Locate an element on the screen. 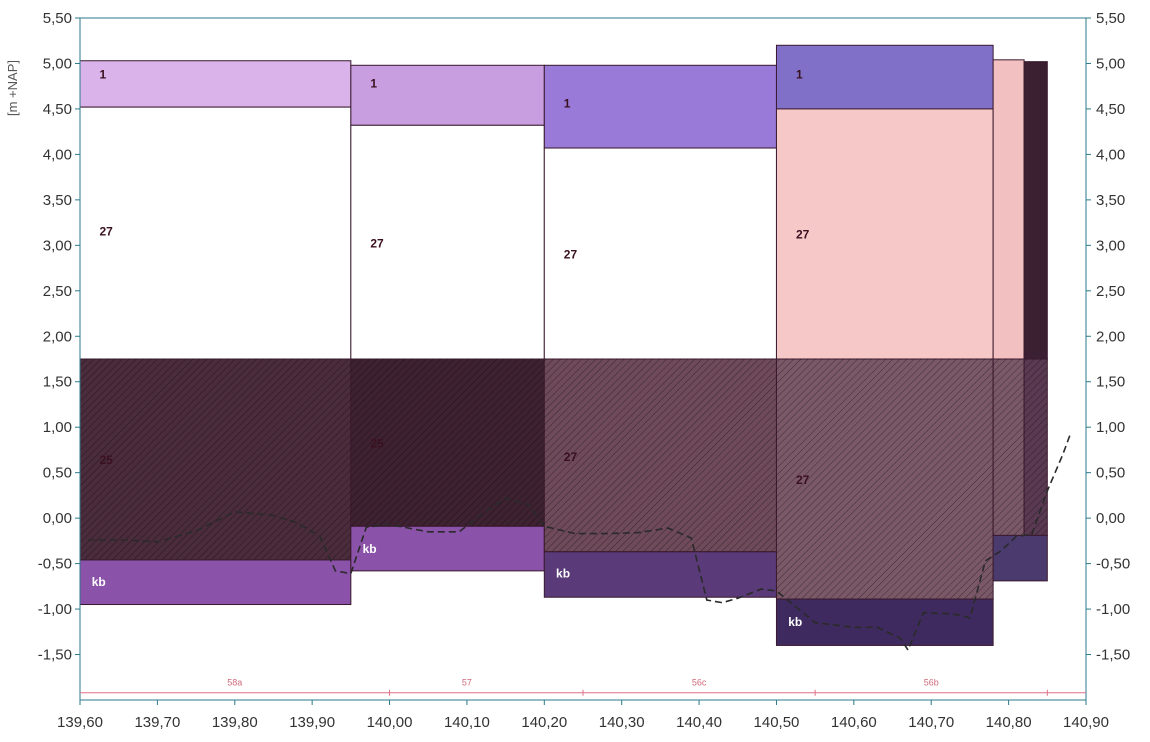  y-tick-label-left: 0,50 is located at coordinates (57, 473).